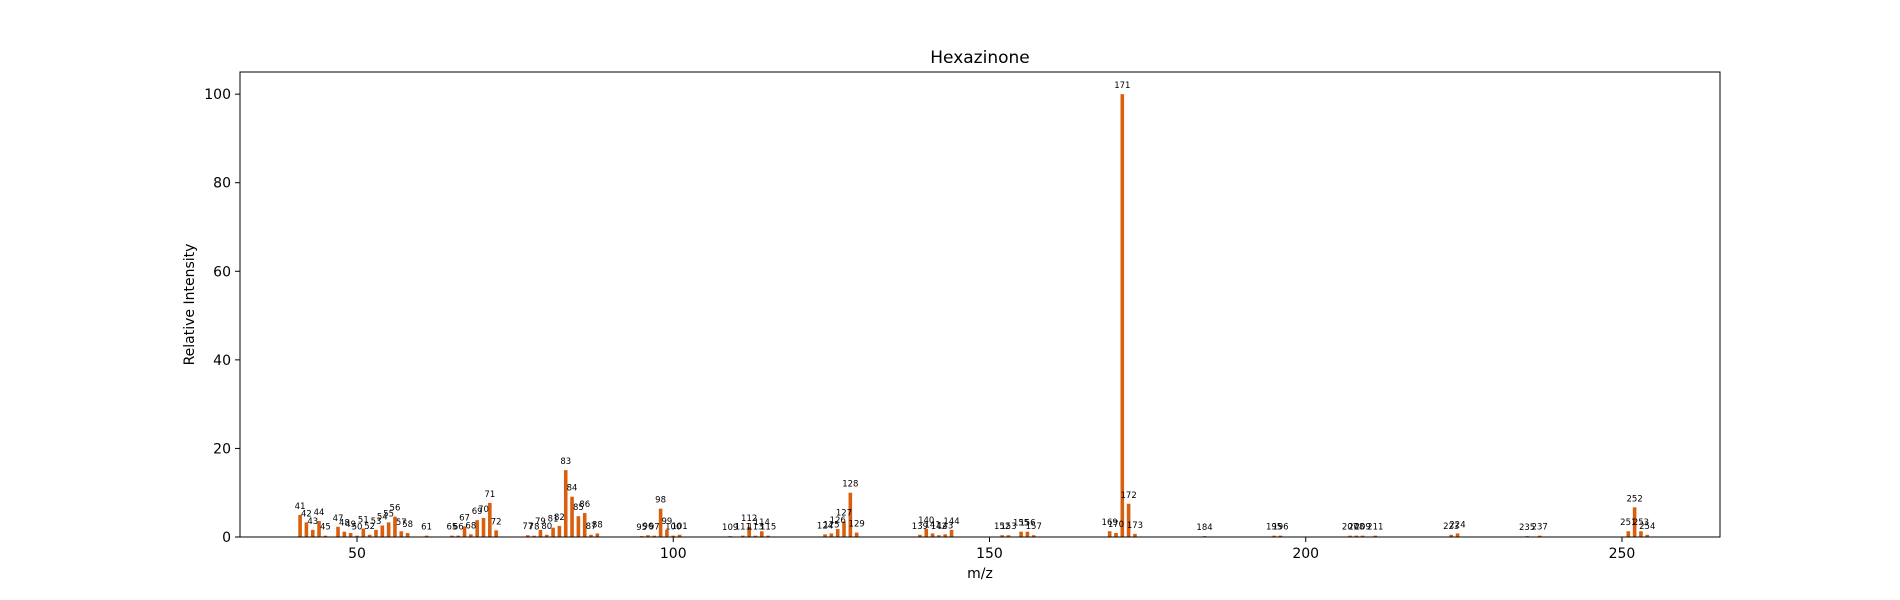 This screenshot has width=1900, height=600. I want to click on peak-label-153: 153, so click(1008, 527).